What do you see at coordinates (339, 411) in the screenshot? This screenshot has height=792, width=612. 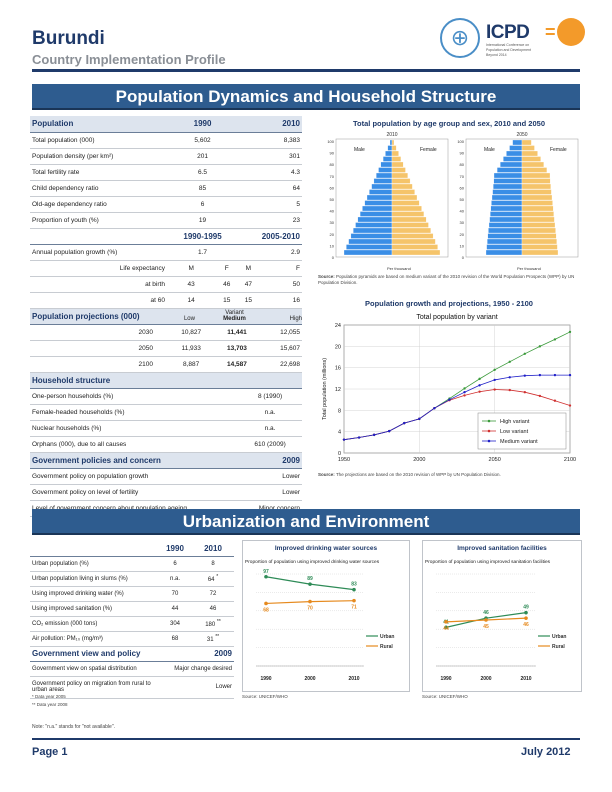 I see `y-tick-label: 8` at bounding box center [339, 411].